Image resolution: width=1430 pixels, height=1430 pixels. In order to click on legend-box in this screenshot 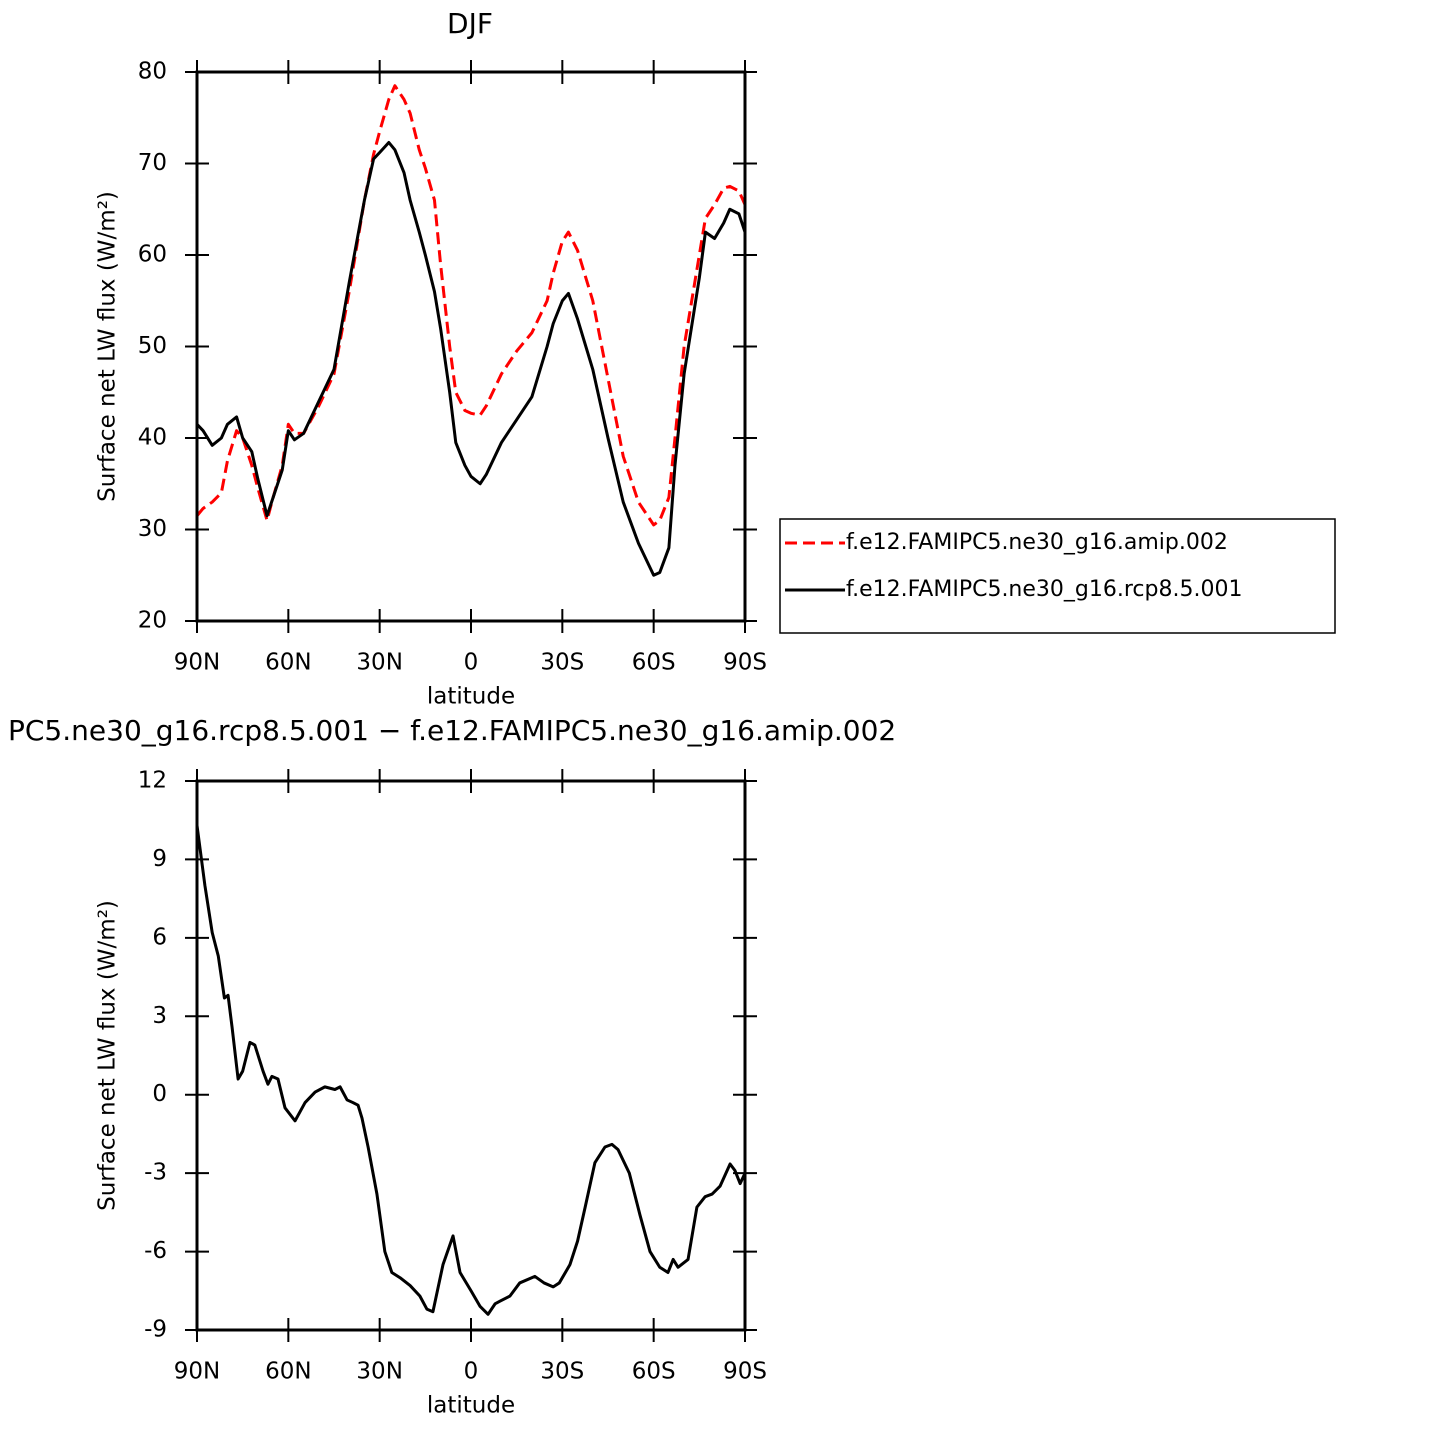, I will do `click(1057, 576)`.